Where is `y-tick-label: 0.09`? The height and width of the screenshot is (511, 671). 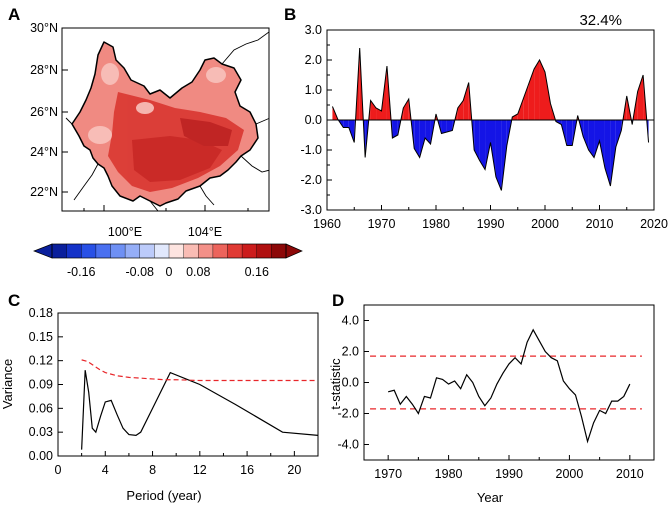 y-tick-label: 0.09 is located at coordinates (41, 385).